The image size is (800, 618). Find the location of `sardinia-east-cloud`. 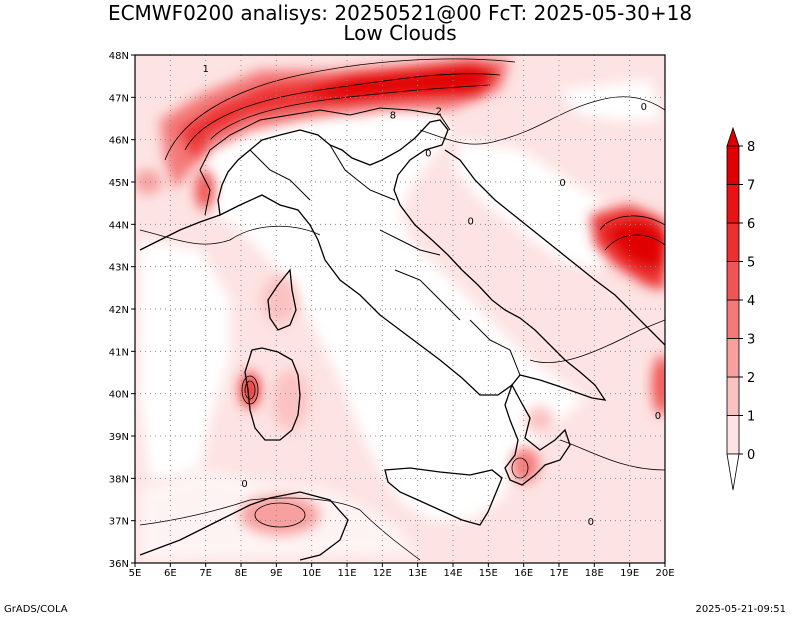

sardinia-east-cloud is located at coordinates (290, 400).